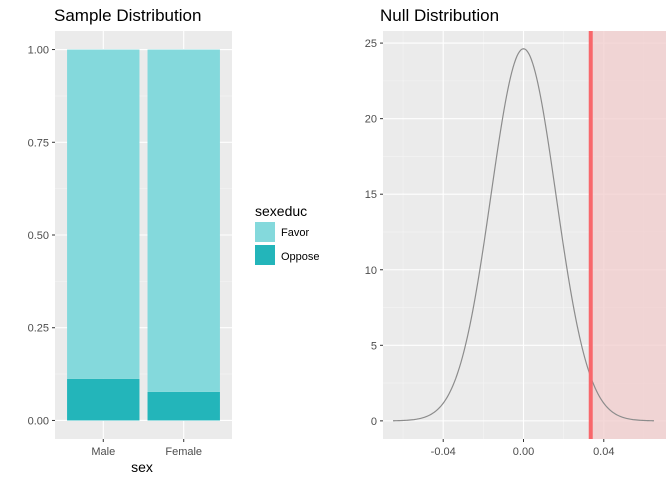 Image resolution: width=672 pixels, height=480 pixels. Describe the element at coordinates (523, 452) in the screenshot. I see `x-tick-label: 0.00` at that location.